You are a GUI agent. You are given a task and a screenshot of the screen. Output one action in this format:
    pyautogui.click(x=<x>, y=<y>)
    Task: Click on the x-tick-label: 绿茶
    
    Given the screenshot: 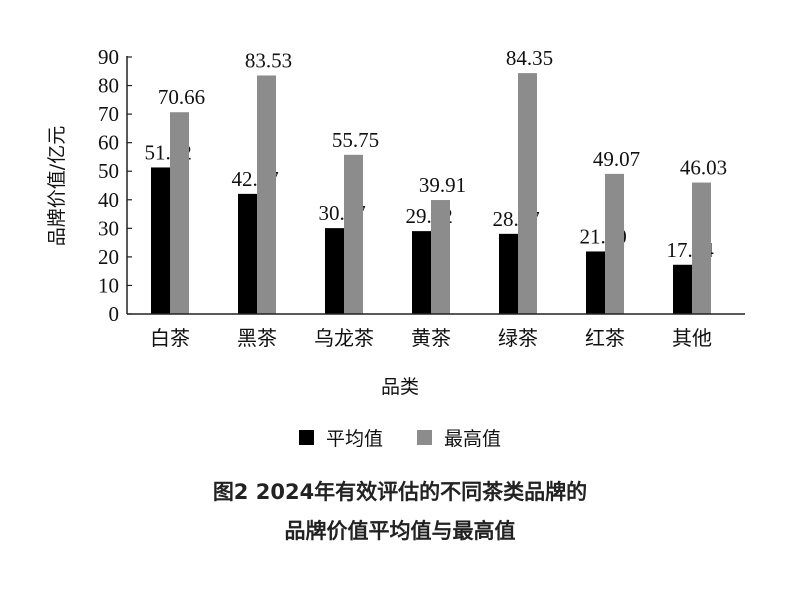 What is the action you would take?
    pyautogui.click(x=518, y=338)
    